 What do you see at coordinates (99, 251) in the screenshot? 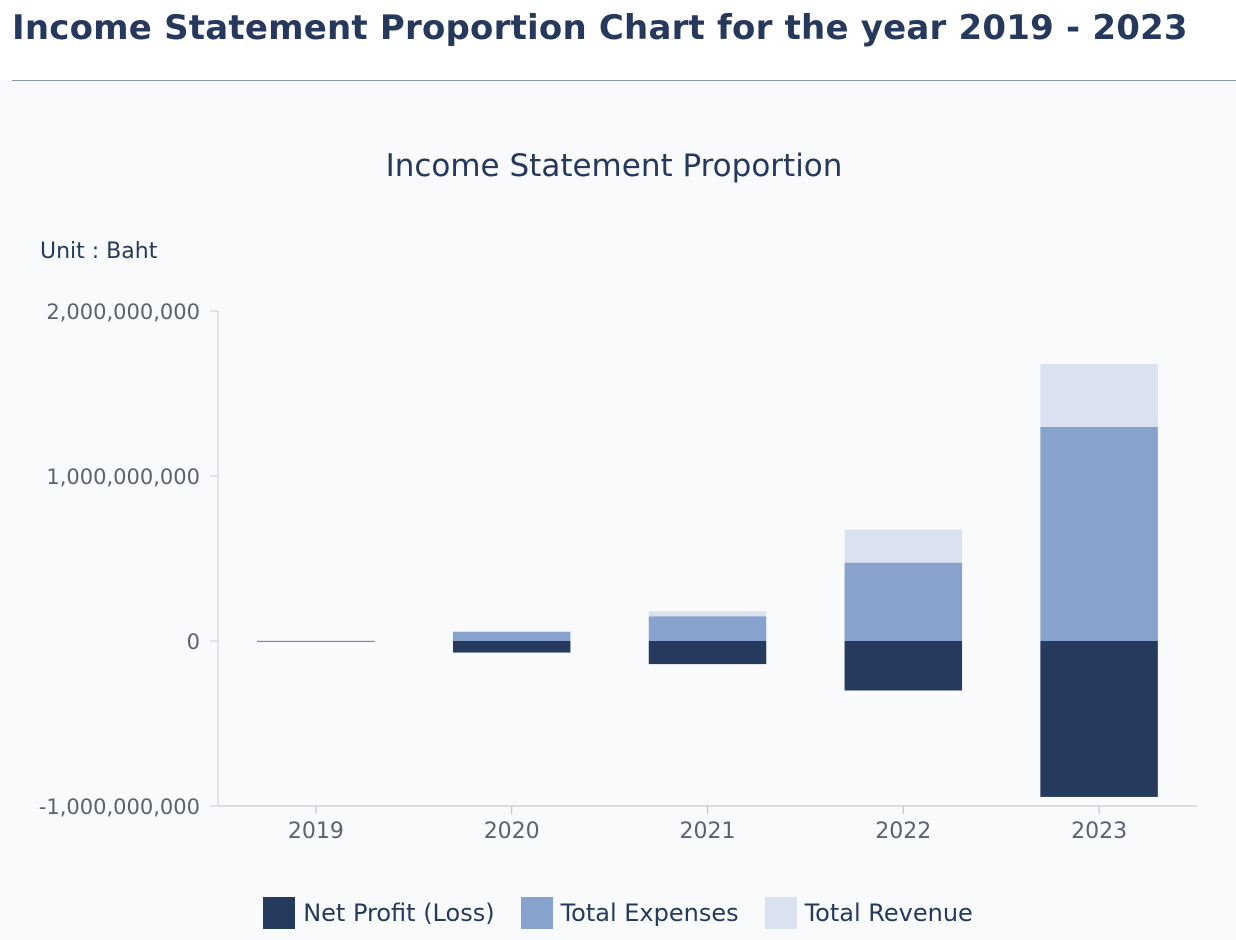
I see `unit-label: Unit : Baht` at bounding box center [99, 251].